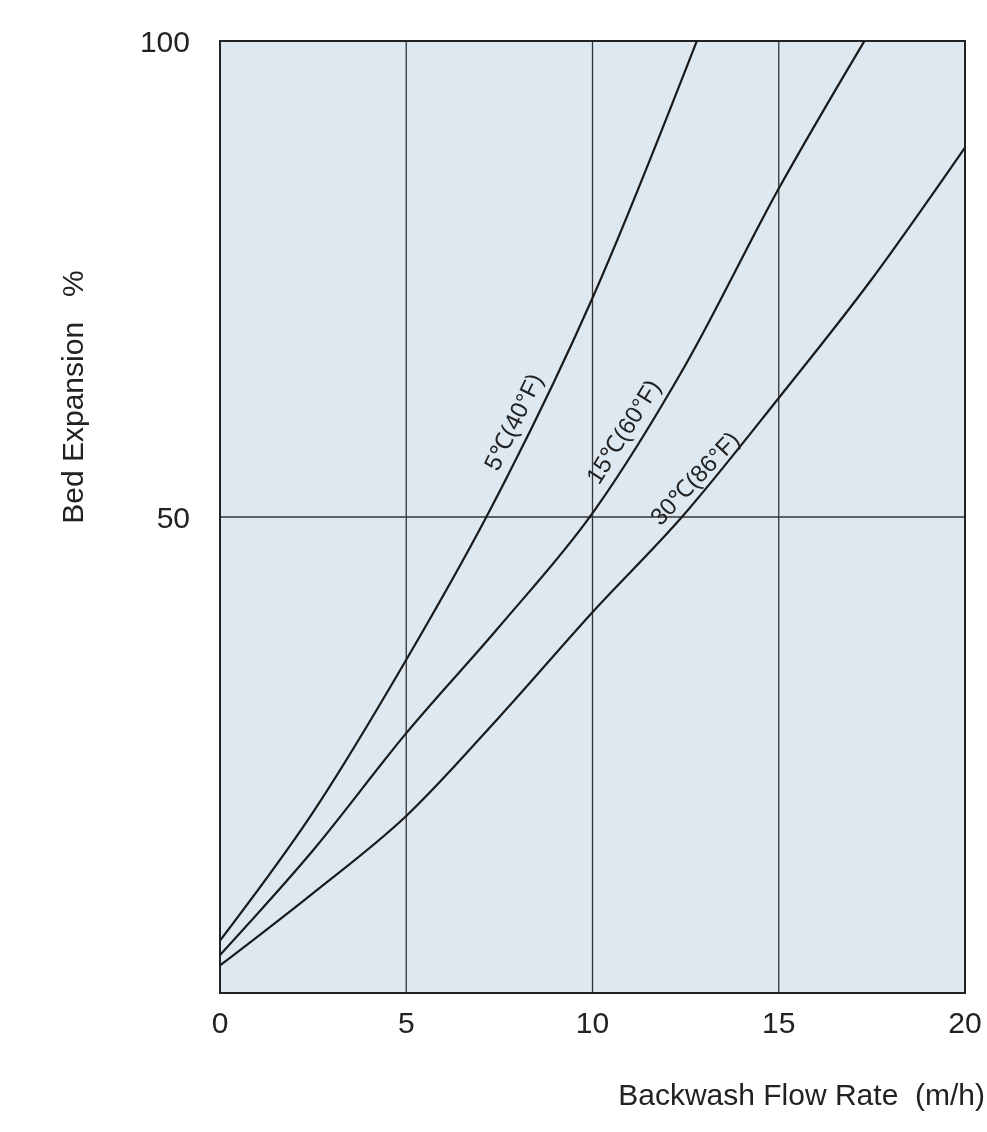 The image size is (987, 1132). I want to click on x-tick-label: 15, so click(779, 1022).